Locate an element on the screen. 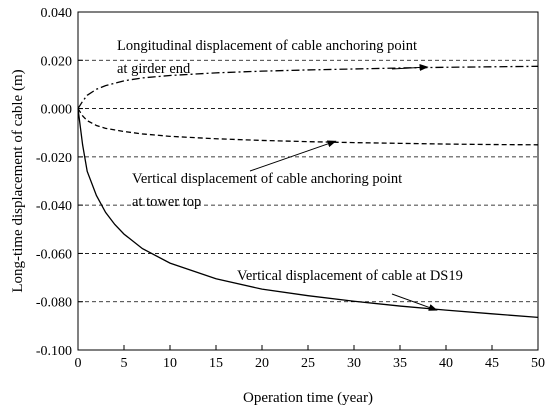  x-tick-label: 30 is located at coordinates (354, 363).